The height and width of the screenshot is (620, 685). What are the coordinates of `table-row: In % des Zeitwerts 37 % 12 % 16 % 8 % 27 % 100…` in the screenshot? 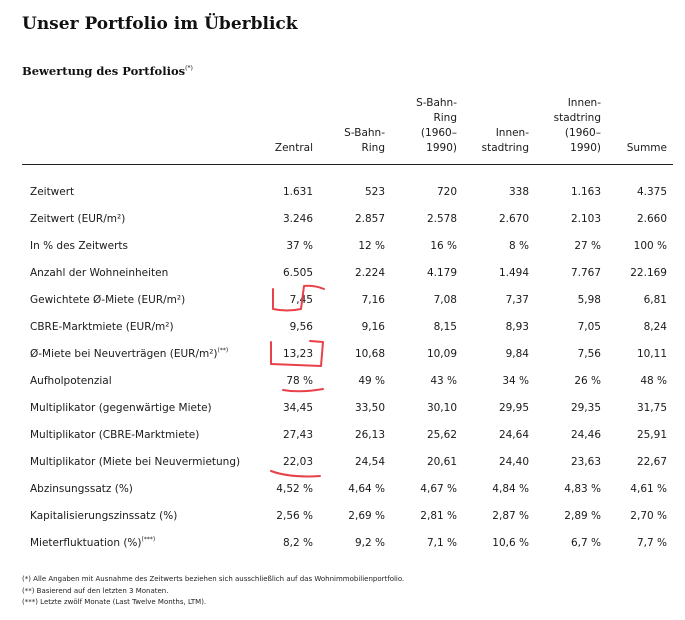 It's located at (347, 245).